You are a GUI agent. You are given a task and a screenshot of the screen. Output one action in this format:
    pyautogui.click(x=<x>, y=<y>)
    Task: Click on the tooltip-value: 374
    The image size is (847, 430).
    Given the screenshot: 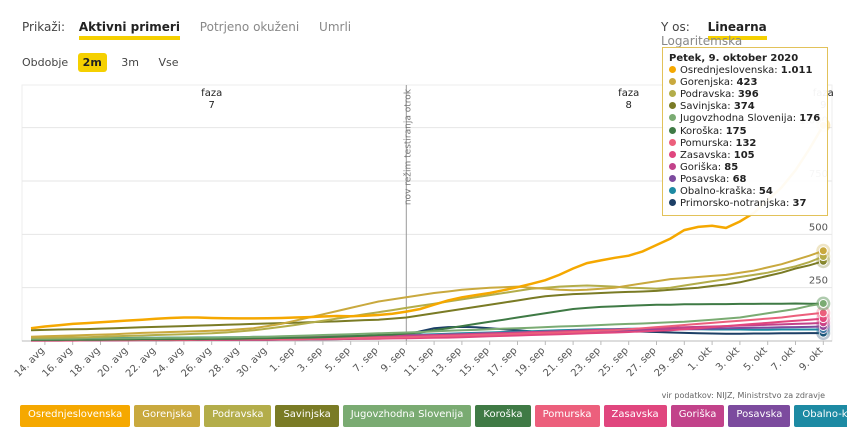 What is the action you would take?
    pyautogui.click(x=744, y=107)
    